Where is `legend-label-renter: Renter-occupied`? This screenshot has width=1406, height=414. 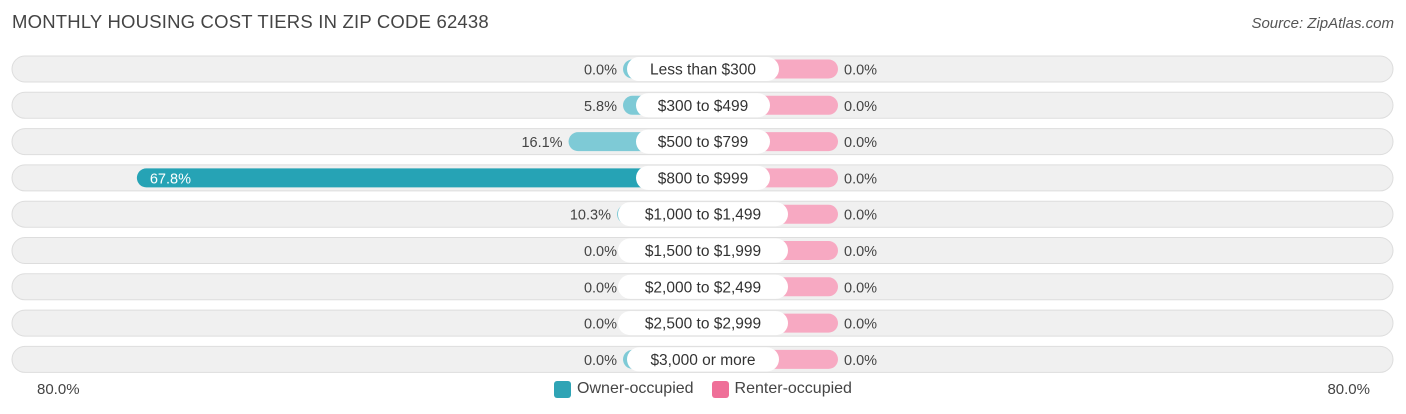 legend-label-renter: Renter-occupied is located at coordinates (793, 388).